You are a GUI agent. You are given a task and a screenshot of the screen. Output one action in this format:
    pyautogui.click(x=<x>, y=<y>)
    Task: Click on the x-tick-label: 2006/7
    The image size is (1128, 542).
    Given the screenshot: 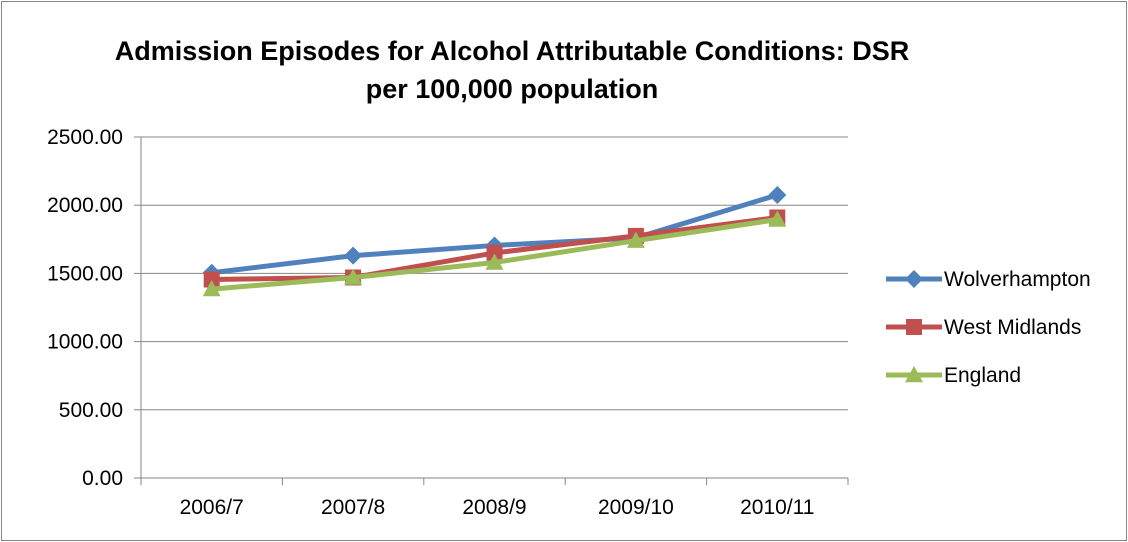 What is the action you would take?
    pyautogui.click(x=212, y=507)
    